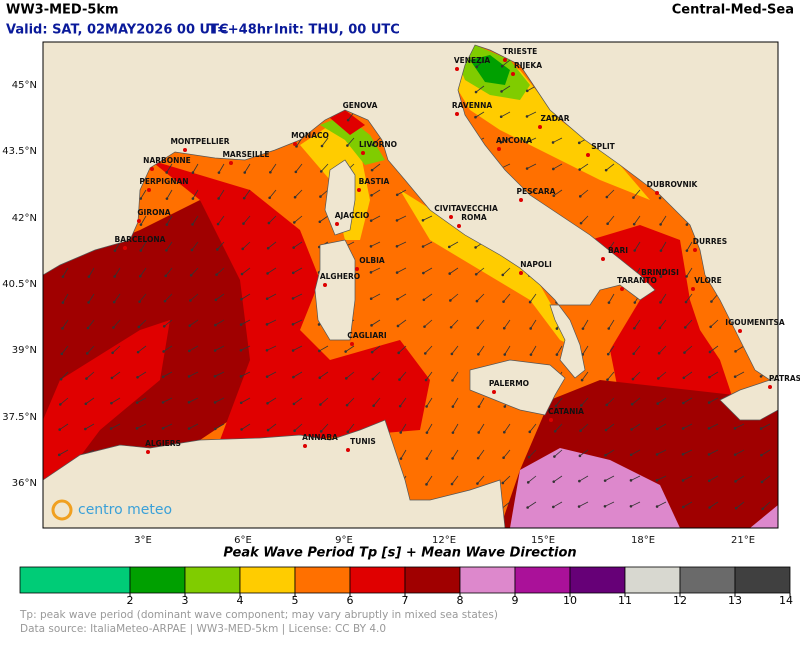 This screenshot has width=800, height=651. What do you see at coordinates (245, 154) in the screenshot?
I see `city-label: MARSEILLE` at bounding box center [245, 154].